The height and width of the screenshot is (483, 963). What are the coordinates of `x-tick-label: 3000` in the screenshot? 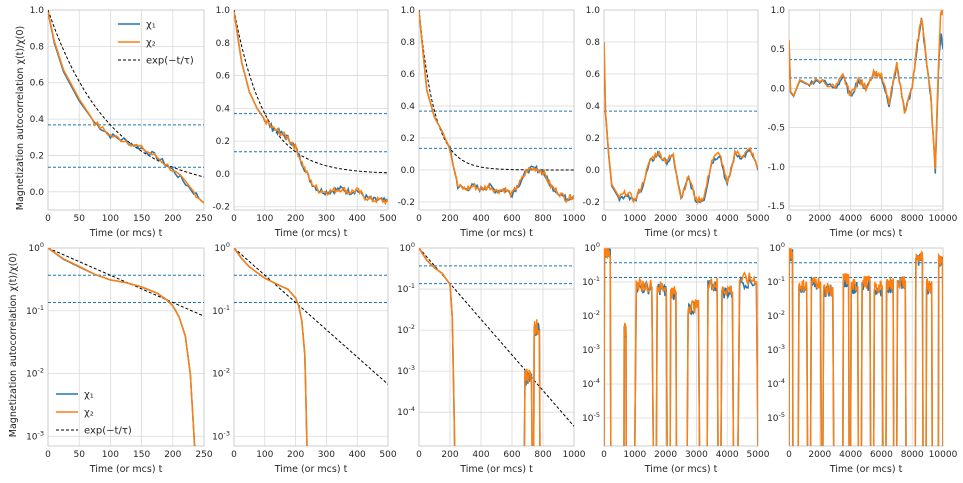 It's located at (696, 219).